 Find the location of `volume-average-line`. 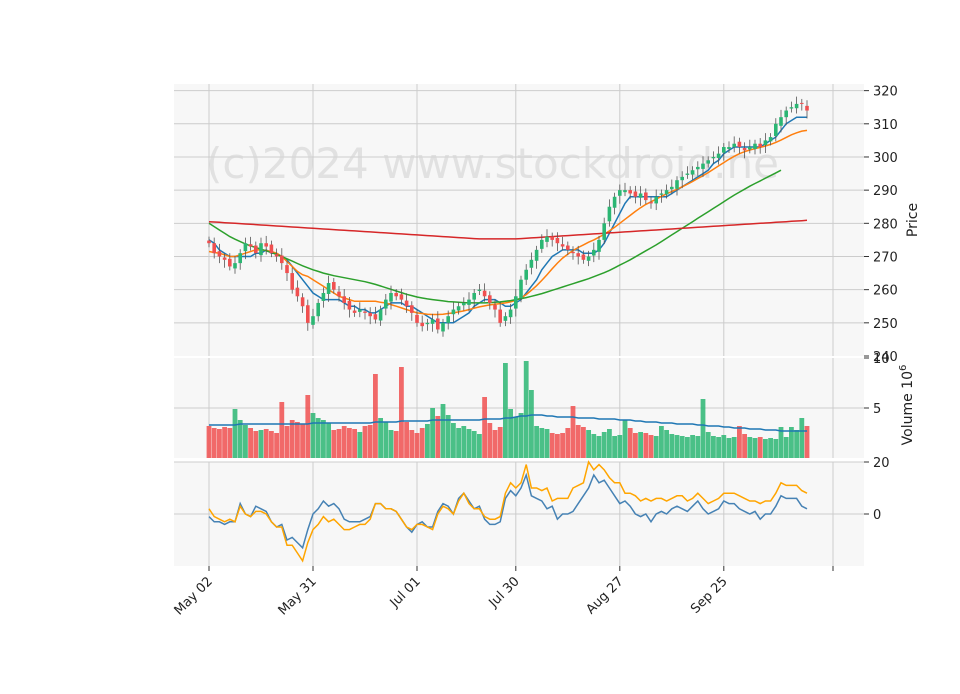

volume-average-line is located at coordinates (508, 423).